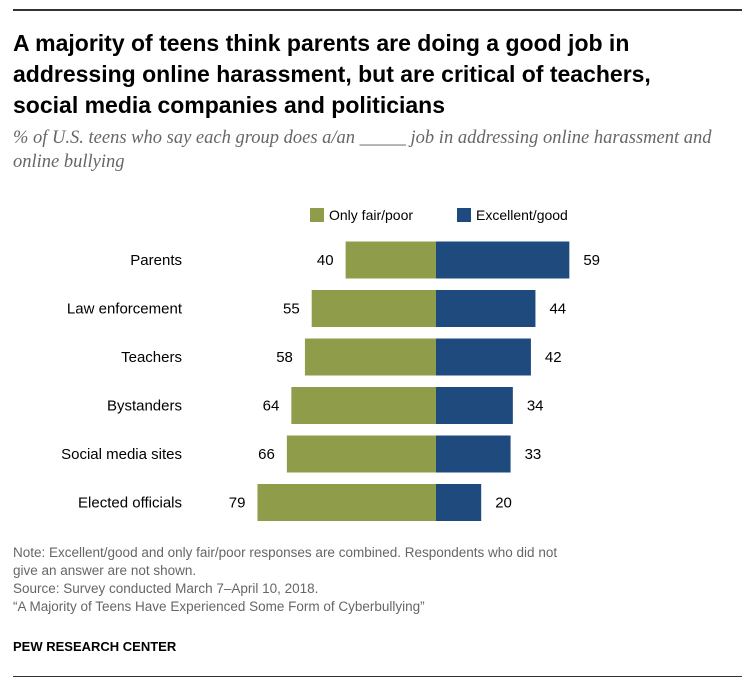  What do you see at coordinates (535, 406) in the screenshot?
I see `value-label-excellent-good: 34` at bounding box center [535, 406].